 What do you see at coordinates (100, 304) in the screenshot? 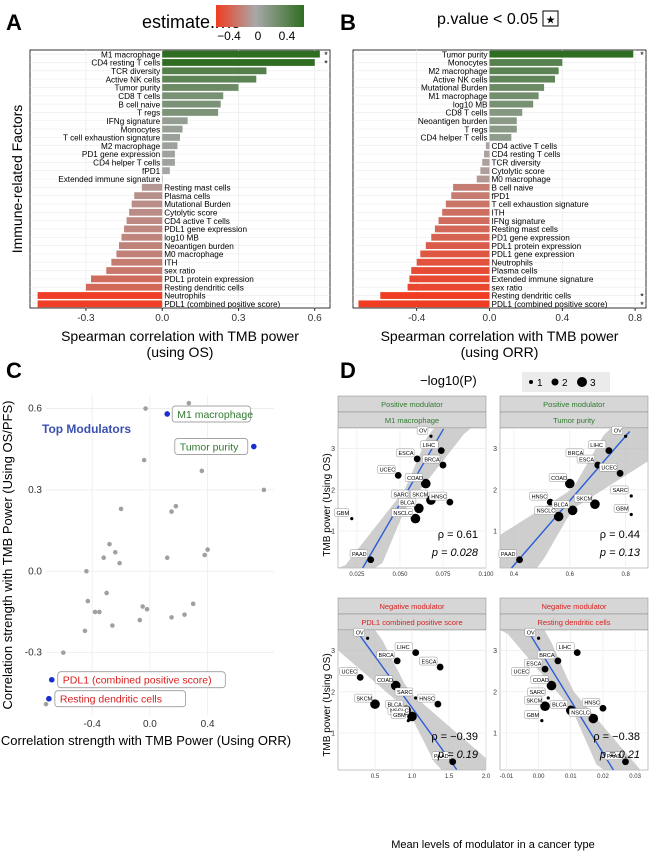
I see `panelA-bar-pdl1-combined-positive-score` at bounding box center [100, 304].